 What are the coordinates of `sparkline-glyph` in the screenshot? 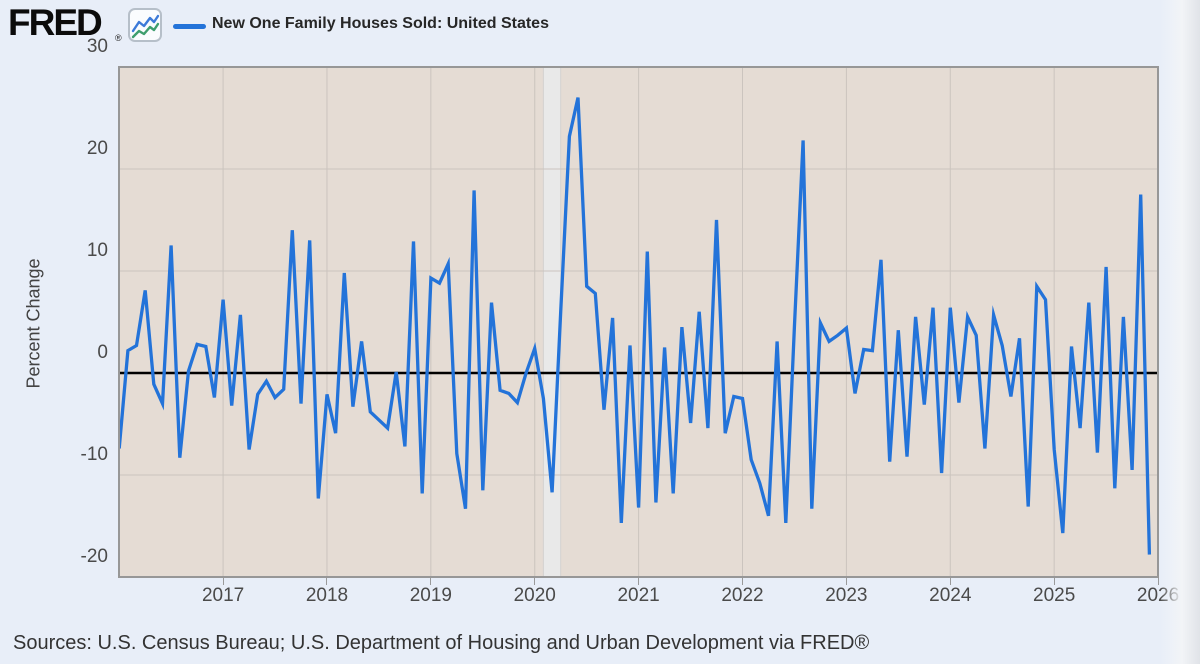 It's located at (145, 26).